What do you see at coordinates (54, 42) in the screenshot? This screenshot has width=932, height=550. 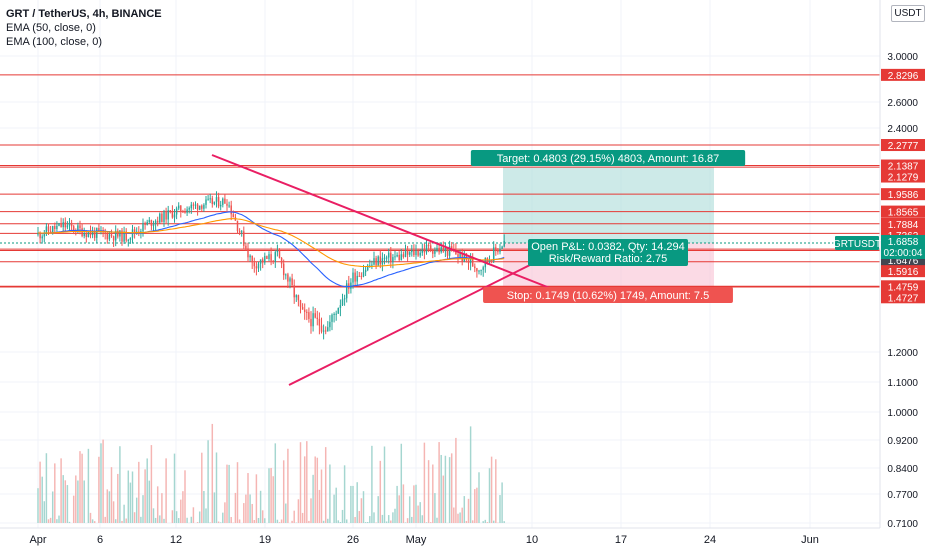 I see `legend-ema100: EMA (100, close, 0)` at bounding box center [54, 42].